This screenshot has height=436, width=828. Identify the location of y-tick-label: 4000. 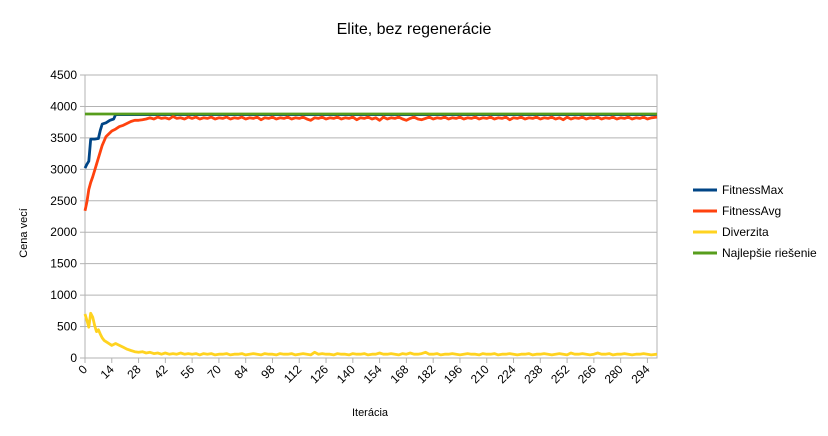
(63, 106).